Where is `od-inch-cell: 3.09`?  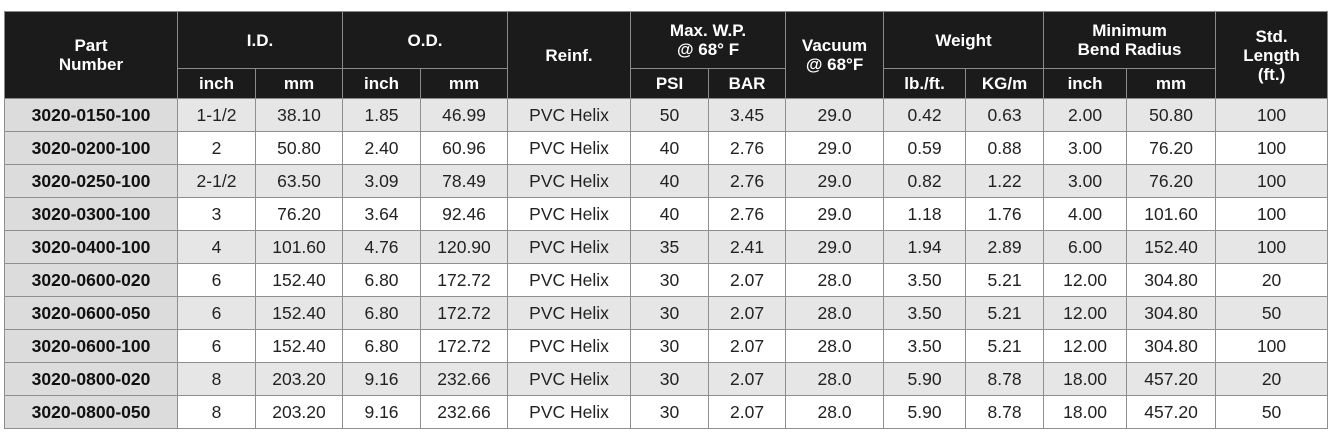
od-inch-cell: 3.09 is located at coordinates (382, 181).